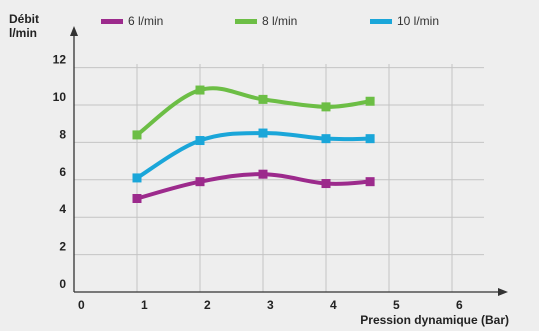 The width and height of the screenshot is (539, 331). Describe the element at coordinates (144, 305) in the screenshot. I see `x-tick-label: 1` at that location.